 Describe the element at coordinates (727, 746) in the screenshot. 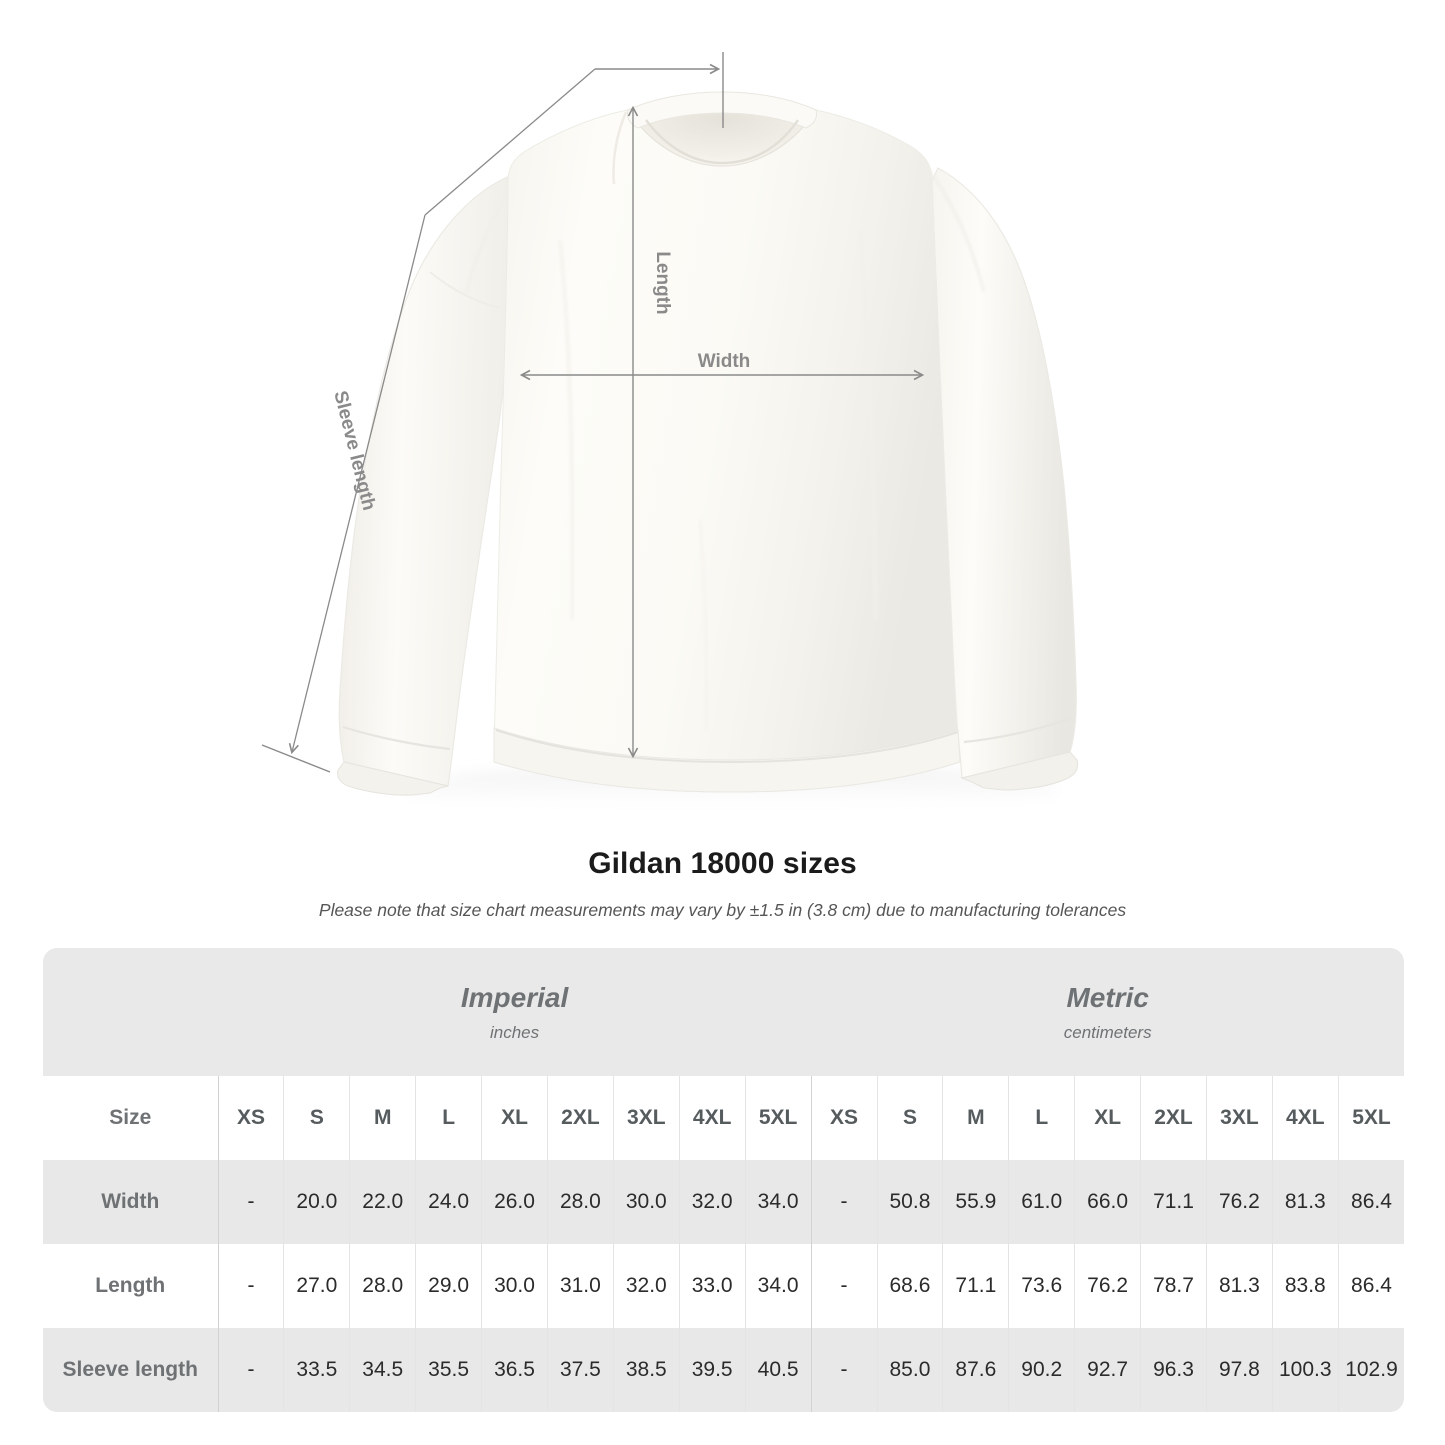

I see `hem-seam-line` at that location.